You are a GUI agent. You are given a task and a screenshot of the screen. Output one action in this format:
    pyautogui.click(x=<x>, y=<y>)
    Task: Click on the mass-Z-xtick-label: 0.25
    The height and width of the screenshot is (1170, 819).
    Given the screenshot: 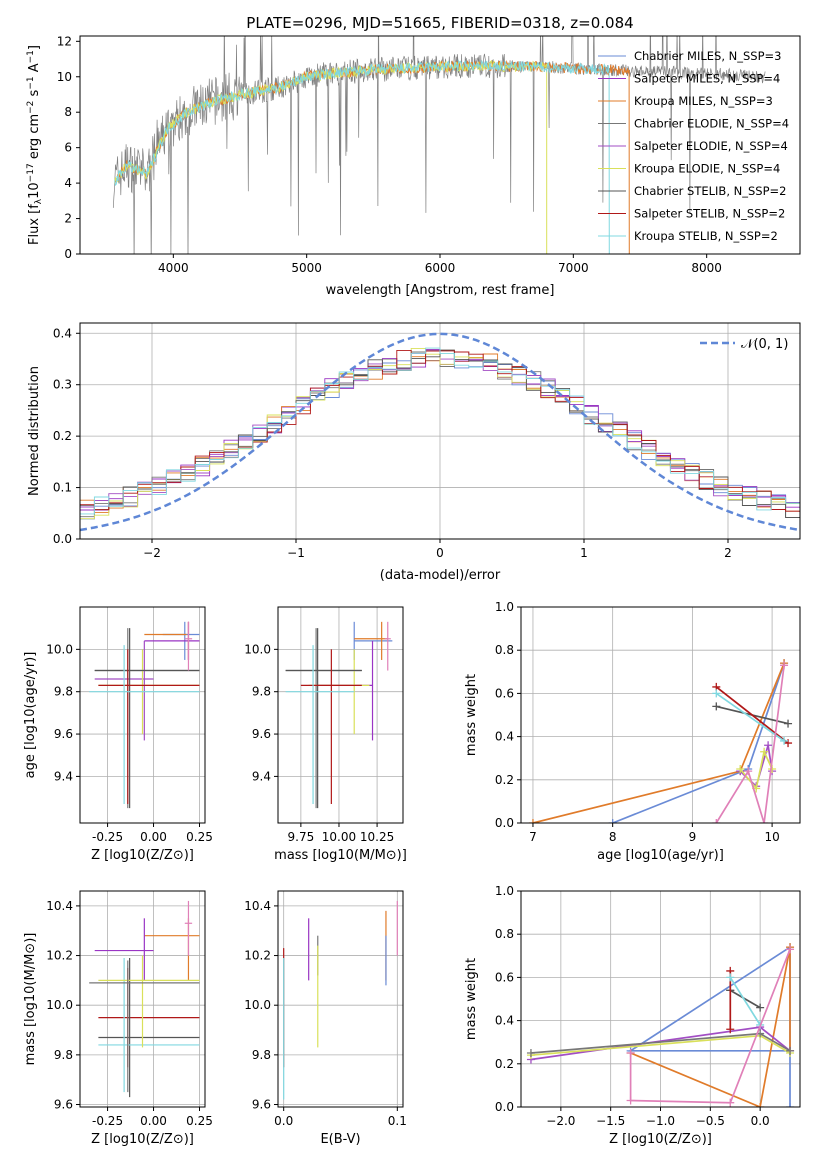 What is the action you would take?
    pyautogui.click(x=199, y=1121)
    